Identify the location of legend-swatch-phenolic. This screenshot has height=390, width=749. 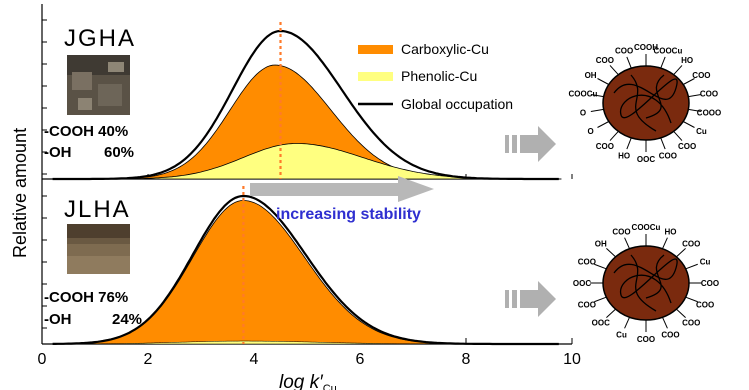
(375, 76).